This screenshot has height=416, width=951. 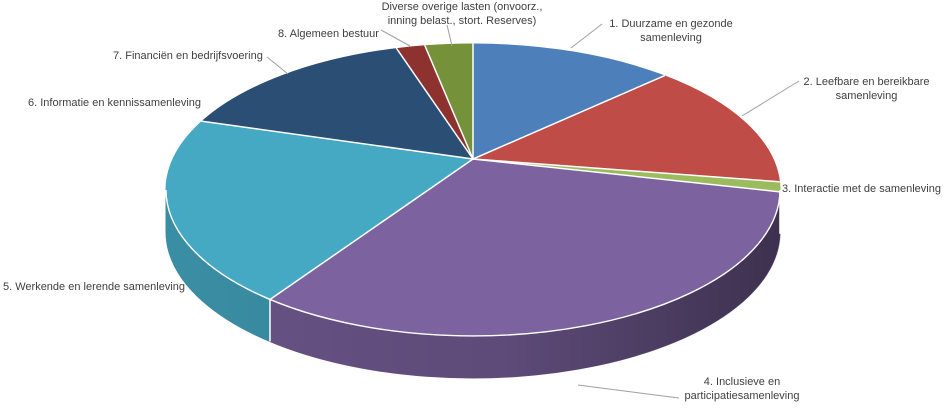 What do you see at coordinates (328, 34) in the screenshot?
I see `slice-label-8: 8. Algemeen bestuur` at bounding box center [328, 34].